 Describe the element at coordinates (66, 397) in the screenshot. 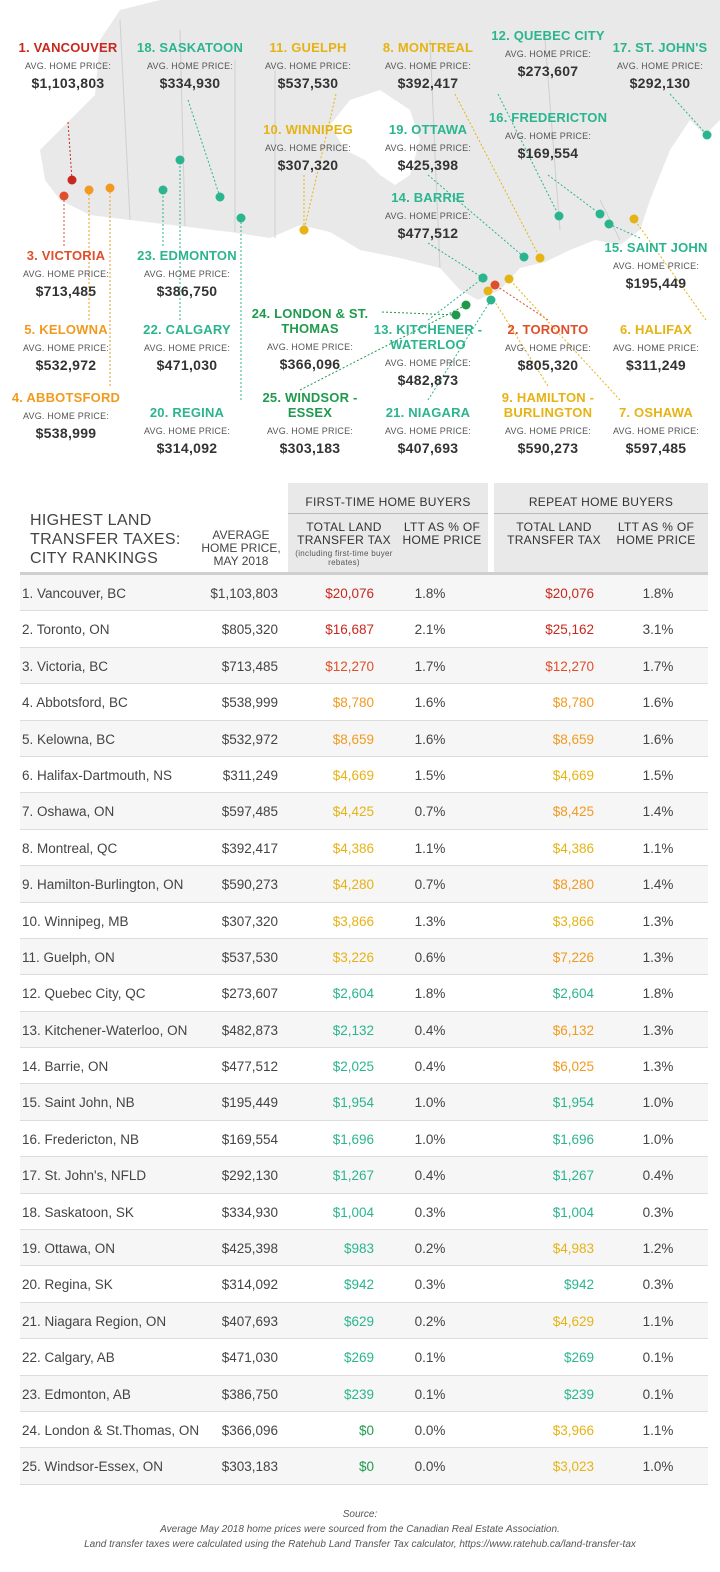

I see `map-city-name: 4. ABBOTSFORD` at that location.